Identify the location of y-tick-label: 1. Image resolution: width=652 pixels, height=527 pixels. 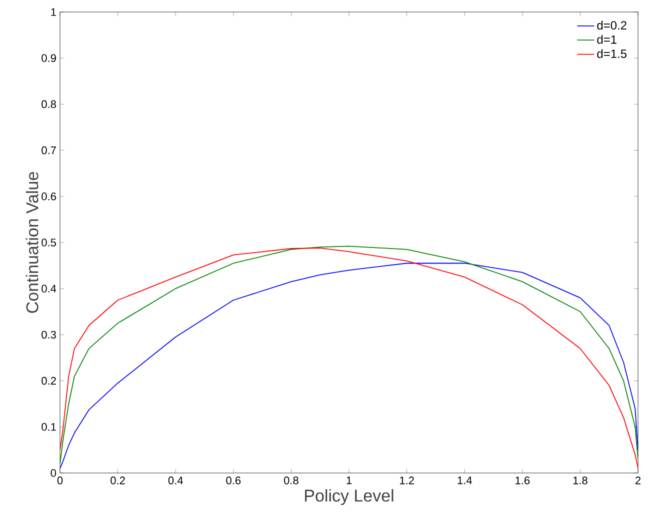
(53, 12).